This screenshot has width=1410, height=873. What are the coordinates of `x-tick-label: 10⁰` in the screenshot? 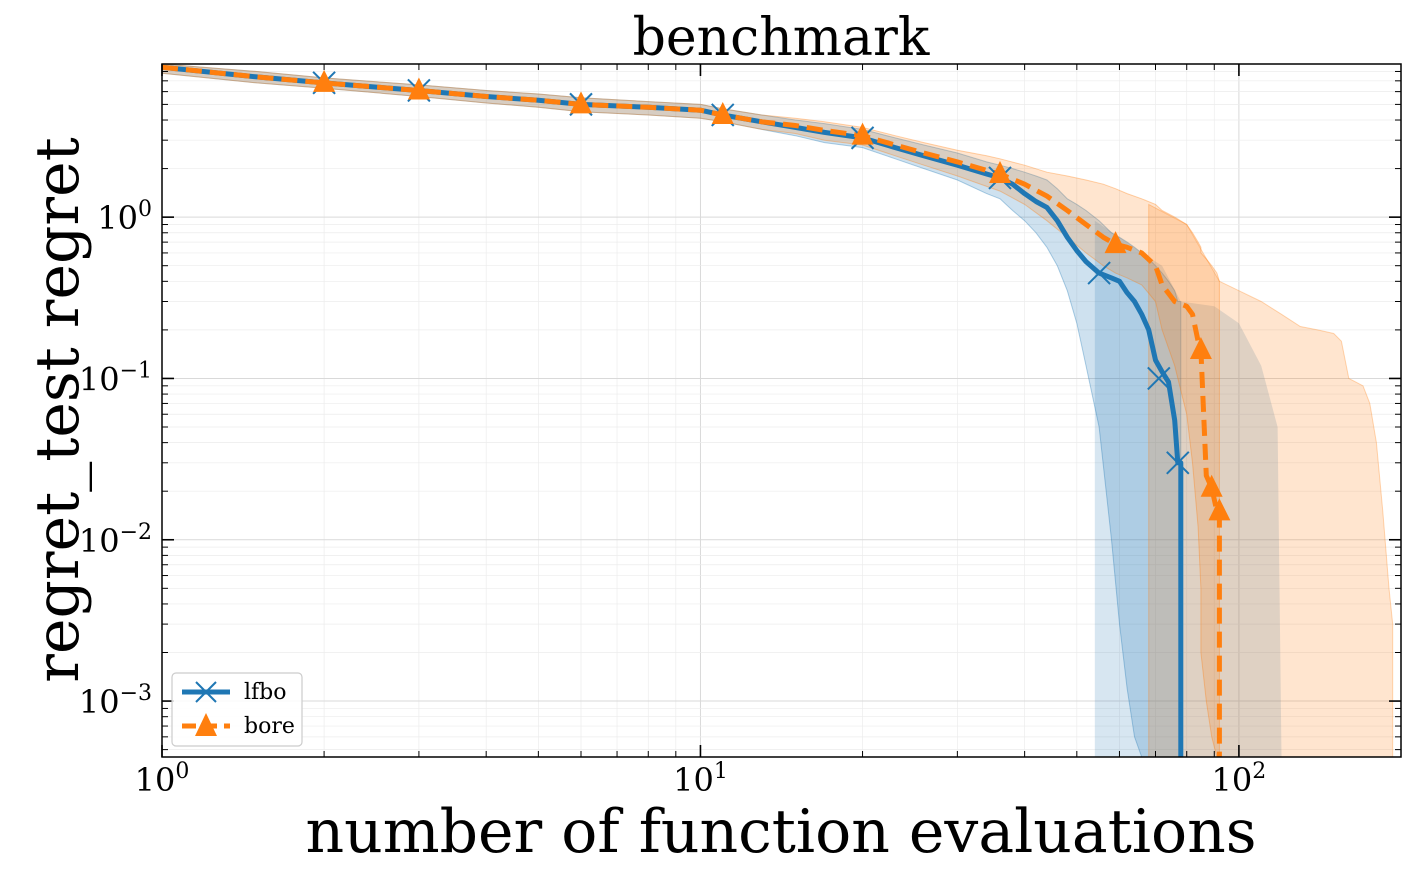 It's located at (162, 779).